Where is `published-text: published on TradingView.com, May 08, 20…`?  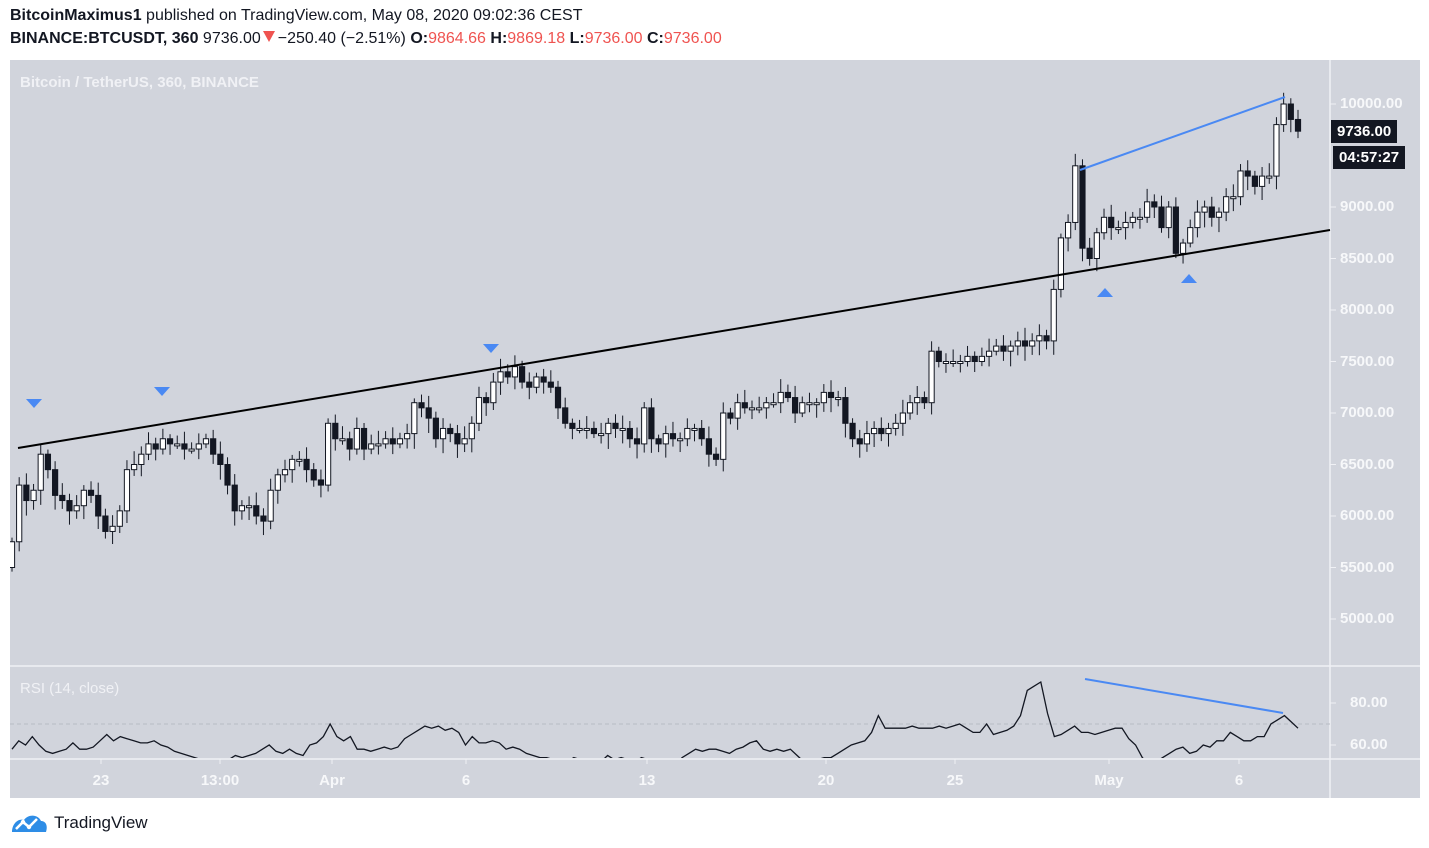
published-text: published on TradingView.com, May 08, 20… is located at coordinates (364, 15).